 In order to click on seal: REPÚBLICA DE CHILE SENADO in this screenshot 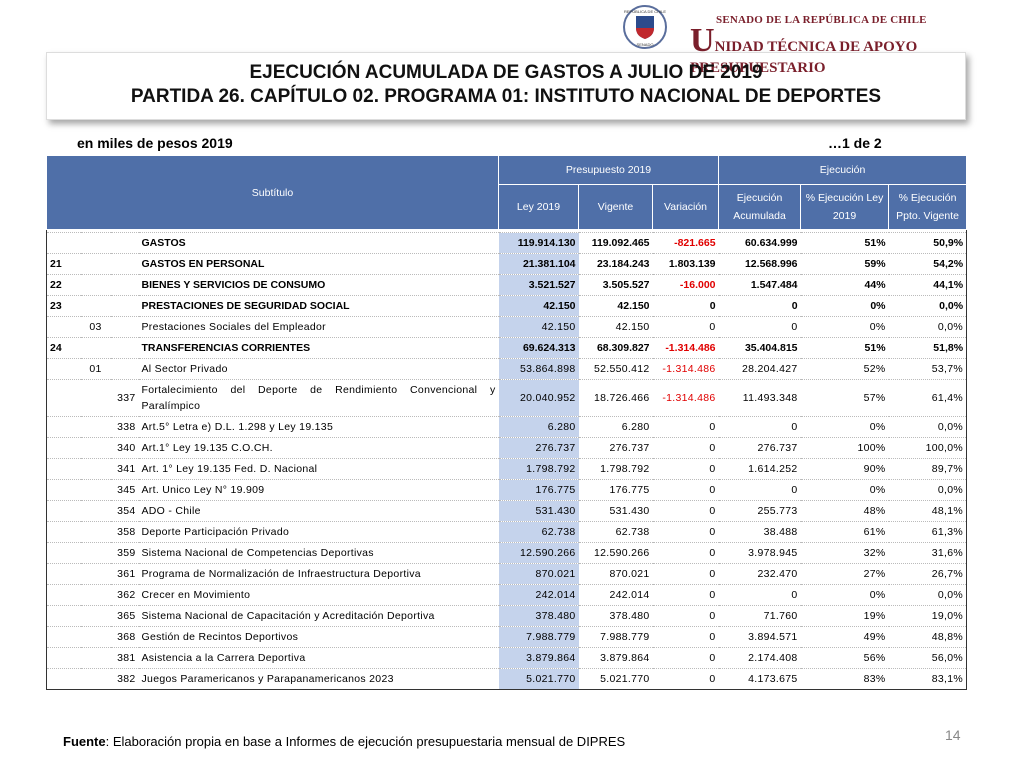, I will do `click(645, 27)`.